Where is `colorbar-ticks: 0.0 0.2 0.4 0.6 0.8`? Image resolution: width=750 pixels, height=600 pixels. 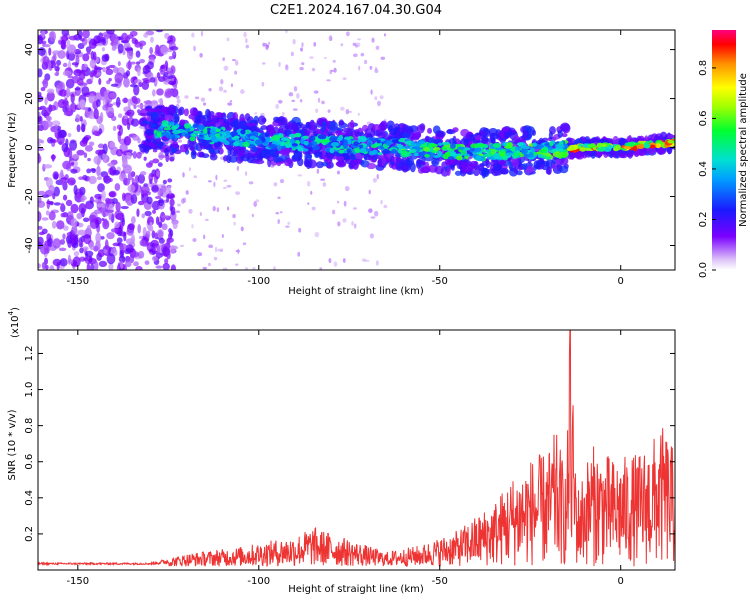
colorbar-ticks: 0.0 0.2 0.4 0.6 0.8 is located at coordinates (707, 169).